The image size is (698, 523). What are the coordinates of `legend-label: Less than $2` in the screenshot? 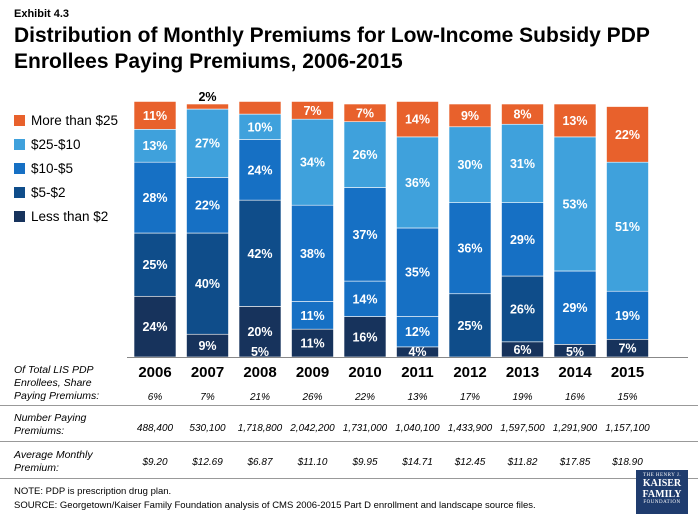 It's located at (70, 216).